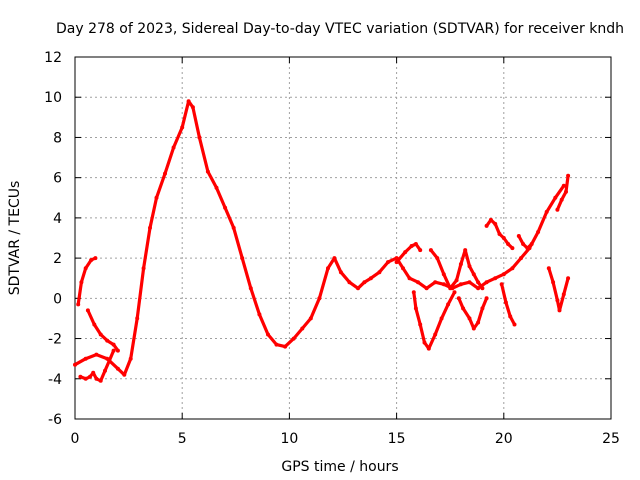 The width and height of the screenshot is (640, 480). What do you see at coordinates (339, 467) in the screenshot?
I see `x-axis-label: GPS time / hours` at bounding box center [339, 467].